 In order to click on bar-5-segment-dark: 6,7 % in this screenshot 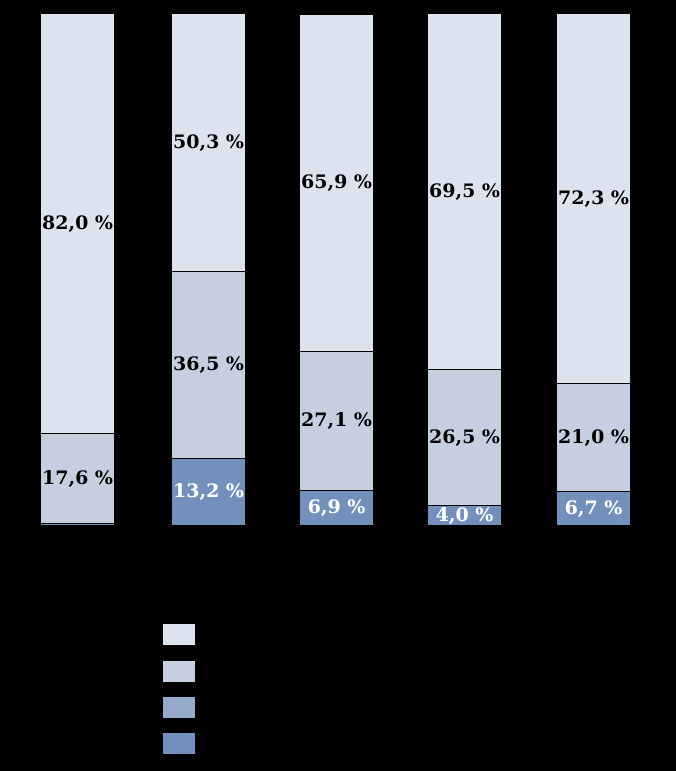, I will do `click(593, 507)`.